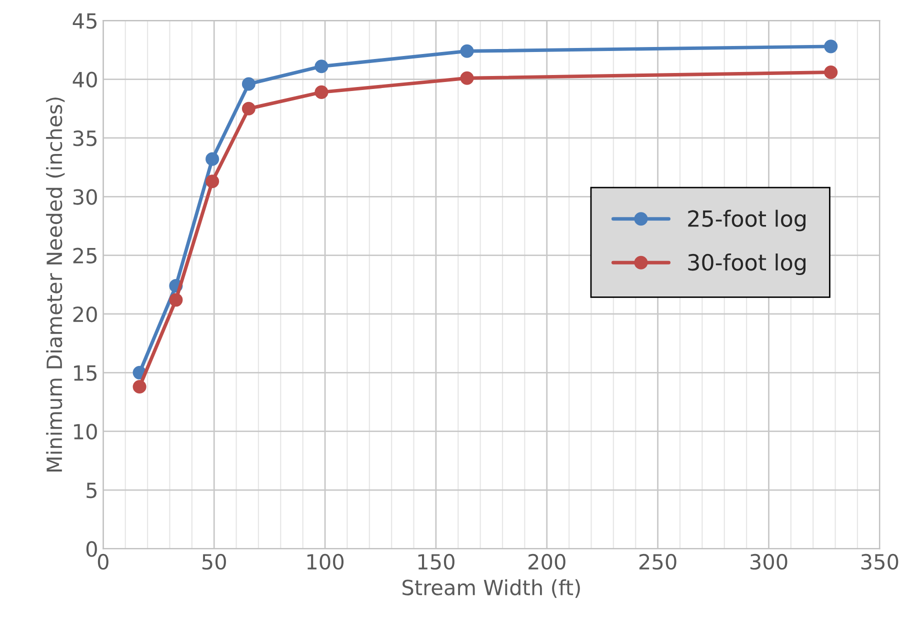 This screenshot has width=905, height=644. I want to click on y-axis-title: Minimum Diameter Needed (inches), so click(55, 285).